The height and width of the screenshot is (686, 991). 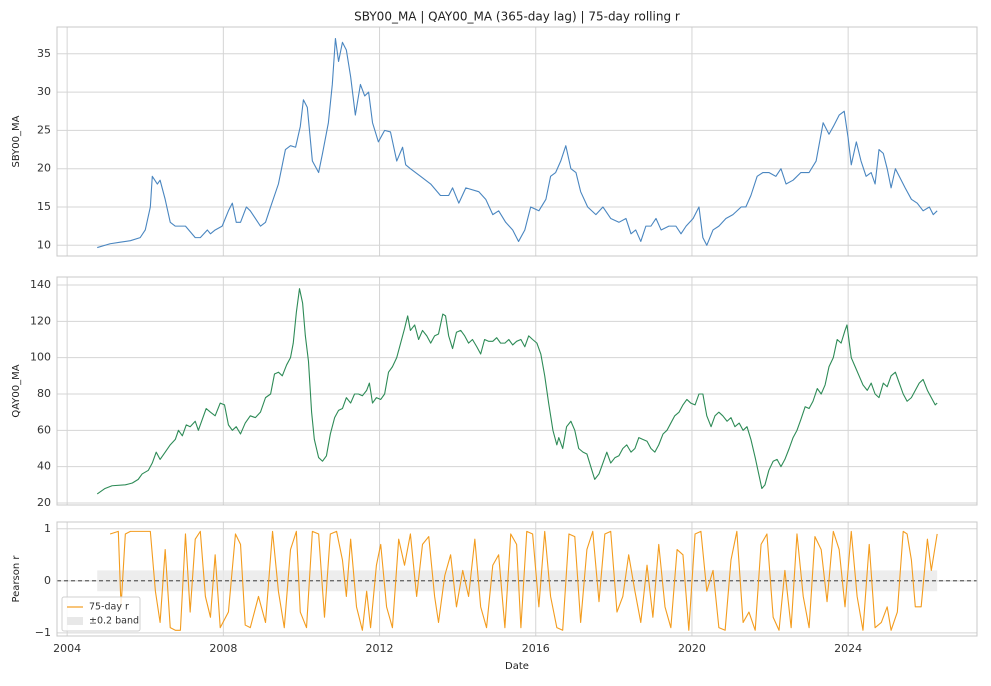 What do you see at coordinates (44, 466) in the screenshot?
I see `y-tick-label: 40` at bounding box center [44, 466].